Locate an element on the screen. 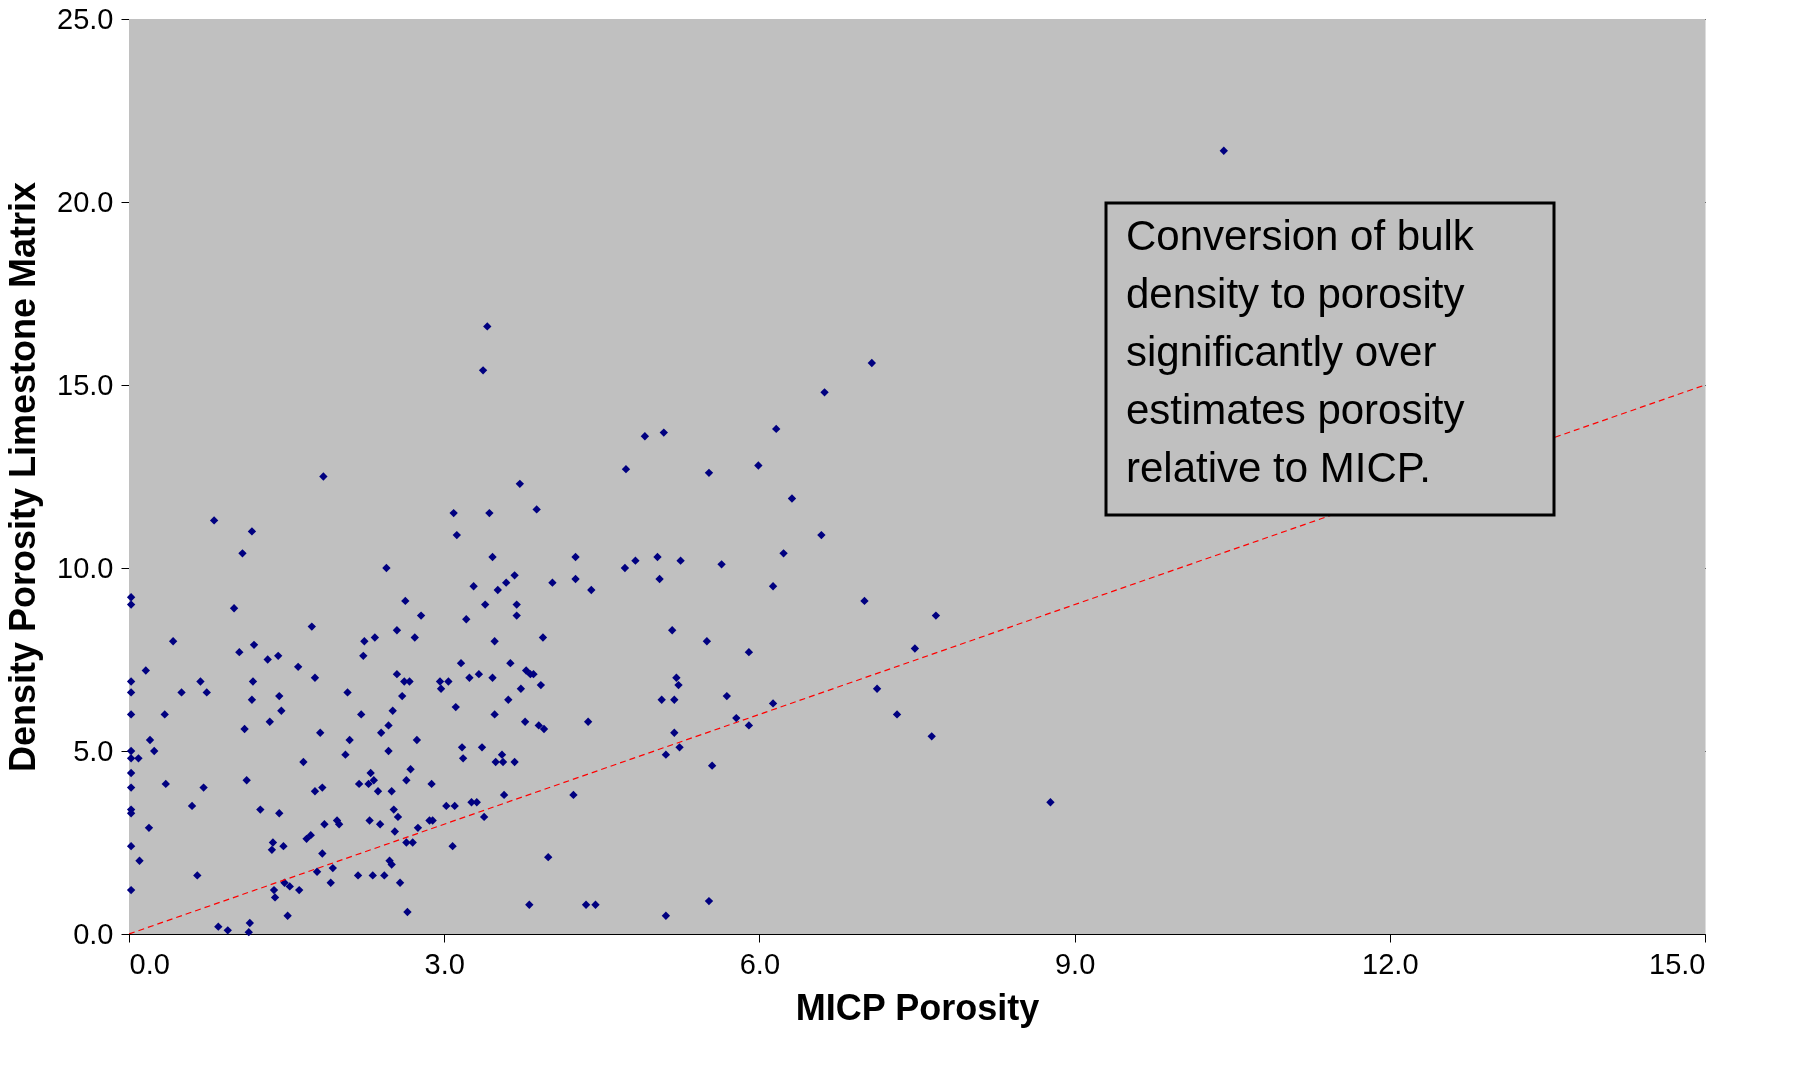  x-tick-label: 15.0 is located at coordinates (1677, 963).